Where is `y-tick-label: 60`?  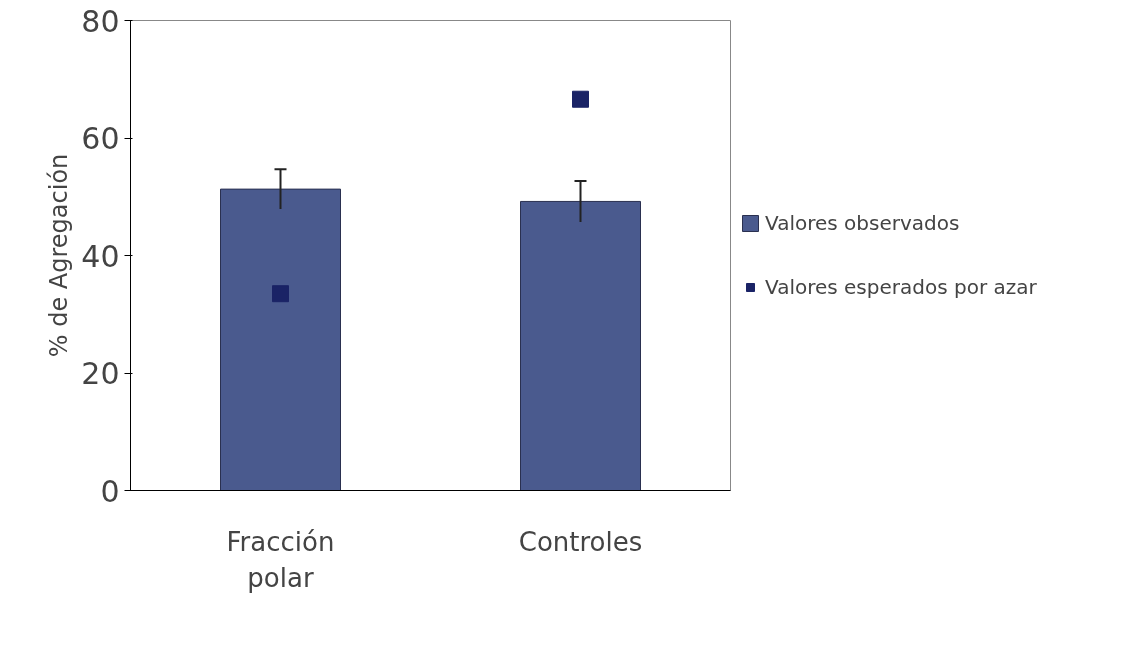 y-tick-label: 60 is located at coordinates (100, 138).